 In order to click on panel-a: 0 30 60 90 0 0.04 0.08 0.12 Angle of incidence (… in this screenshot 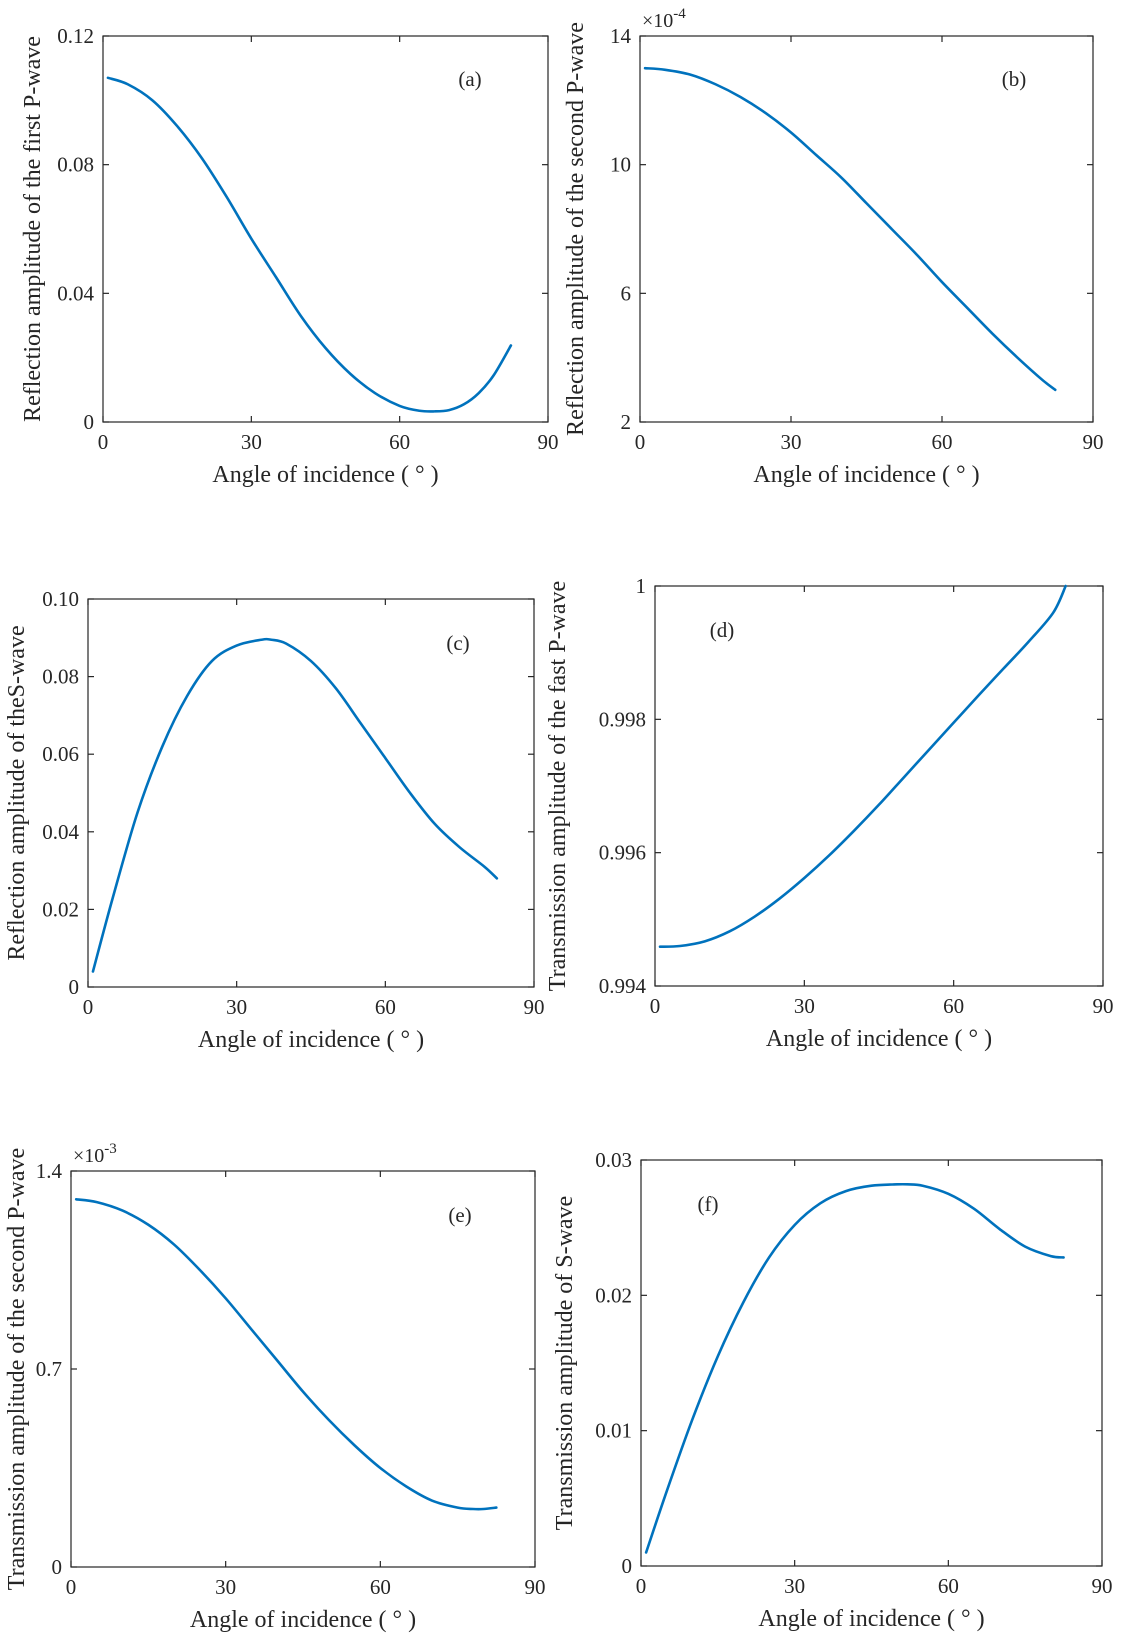, I will do `click(289, 256)`.